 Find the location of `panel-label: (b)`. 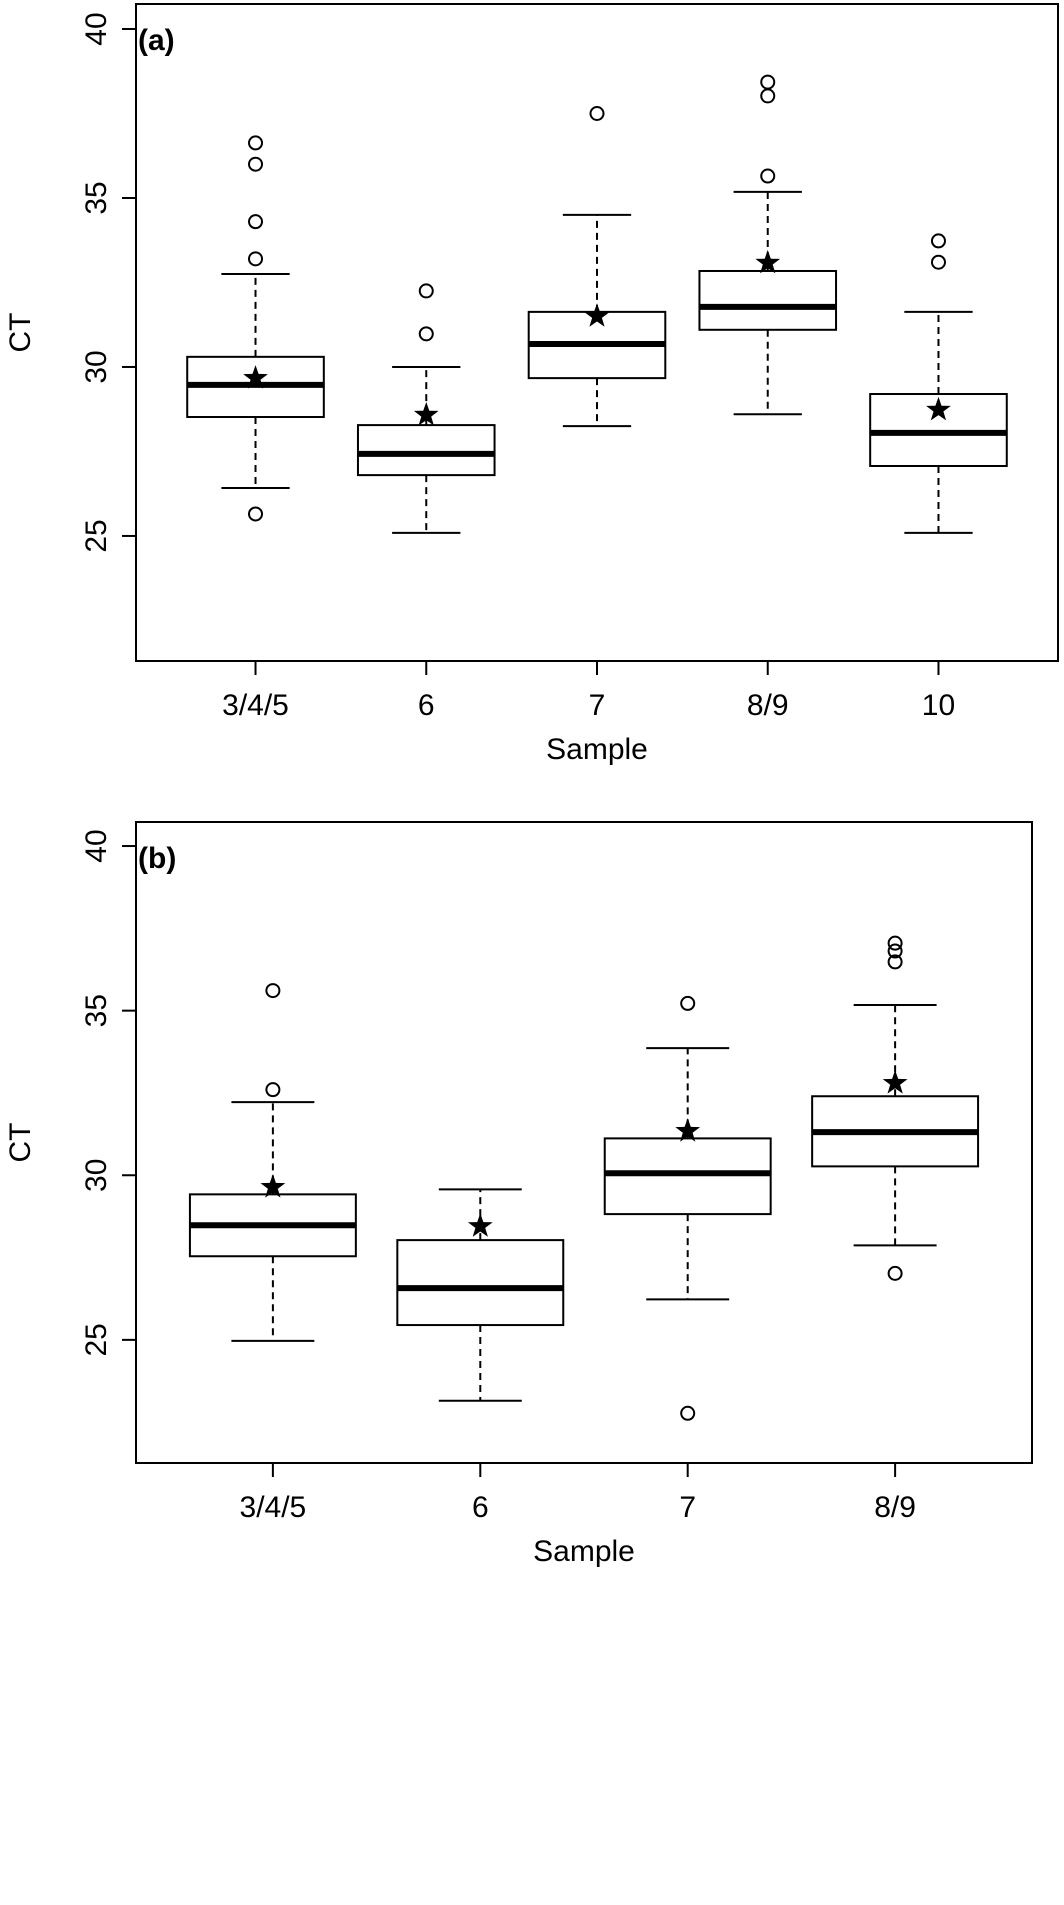

panel-label: (b) is located at coordinates (157, 858).